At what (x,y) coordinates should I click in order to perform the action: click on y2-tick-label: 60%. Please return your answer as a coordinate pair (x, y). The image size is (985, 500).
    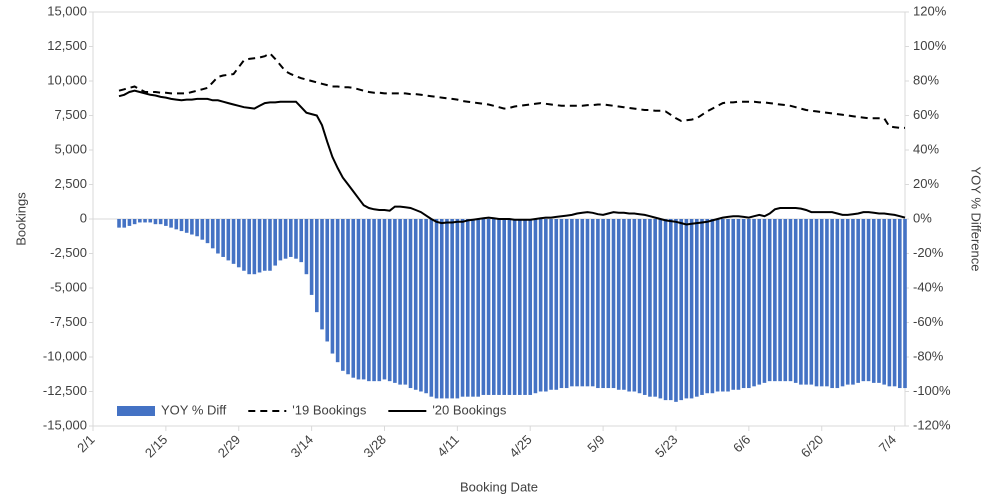
    Looking at the image, I should click on (926, 114).